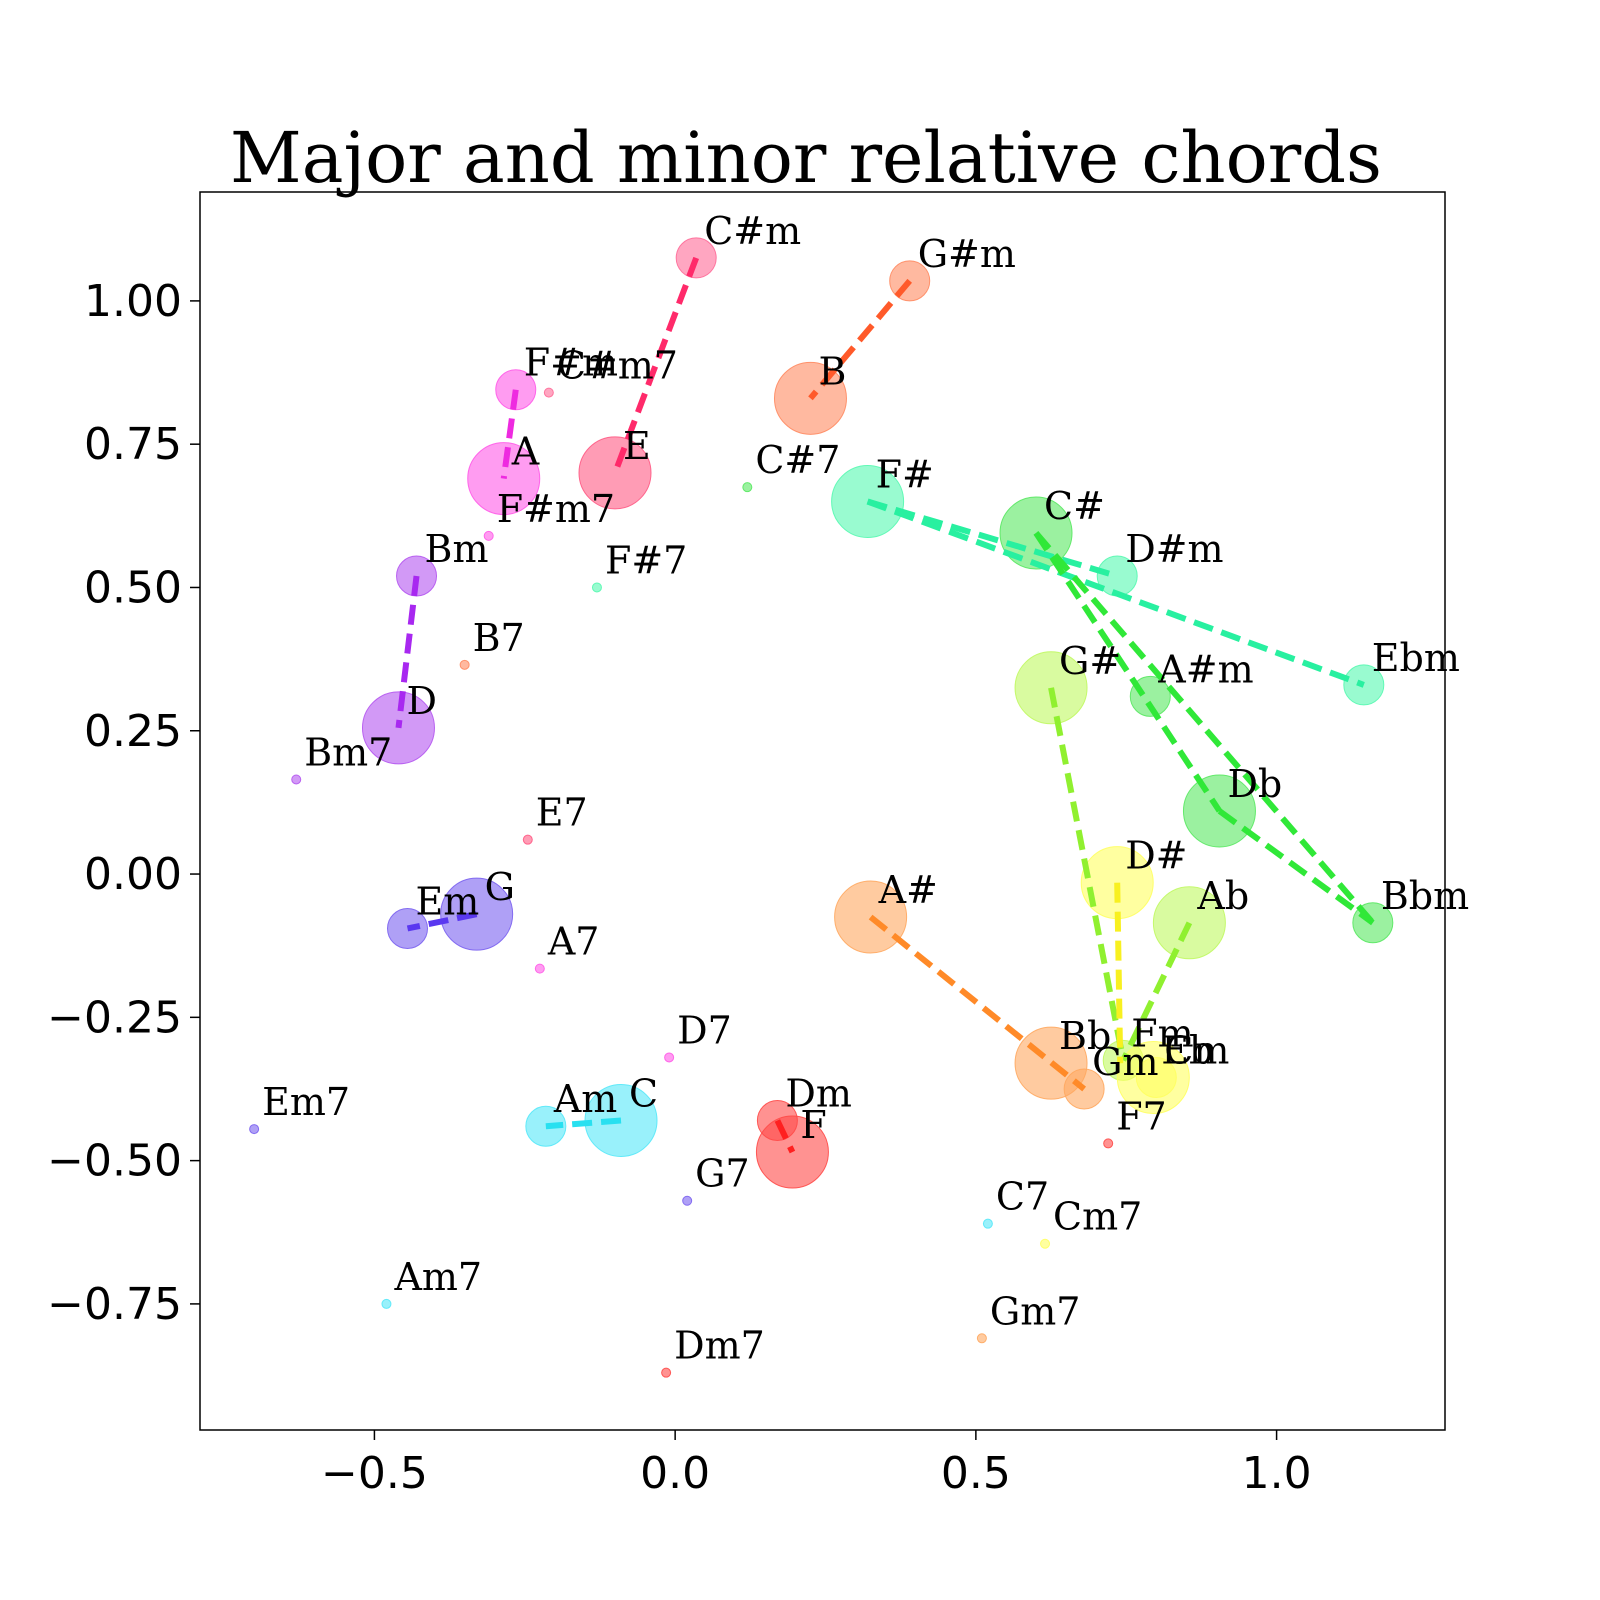  I want to click on label-f-sharp: F#, so click(905, 475).